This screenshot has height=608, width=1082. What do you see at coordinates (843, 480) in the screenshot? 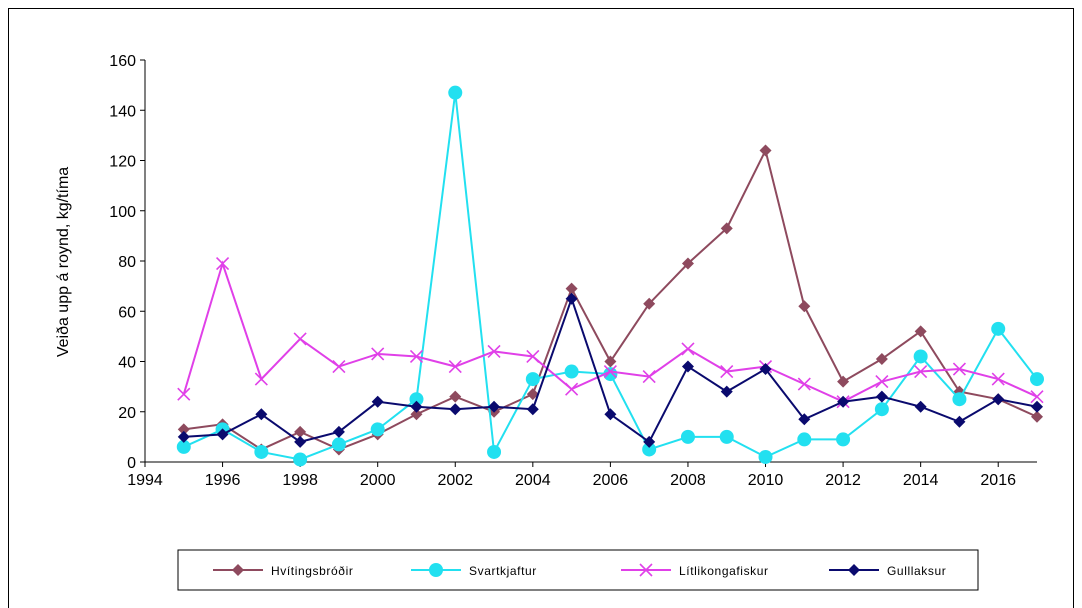
I see `x-tick-label: 2012` at bounding box center [843, 480].